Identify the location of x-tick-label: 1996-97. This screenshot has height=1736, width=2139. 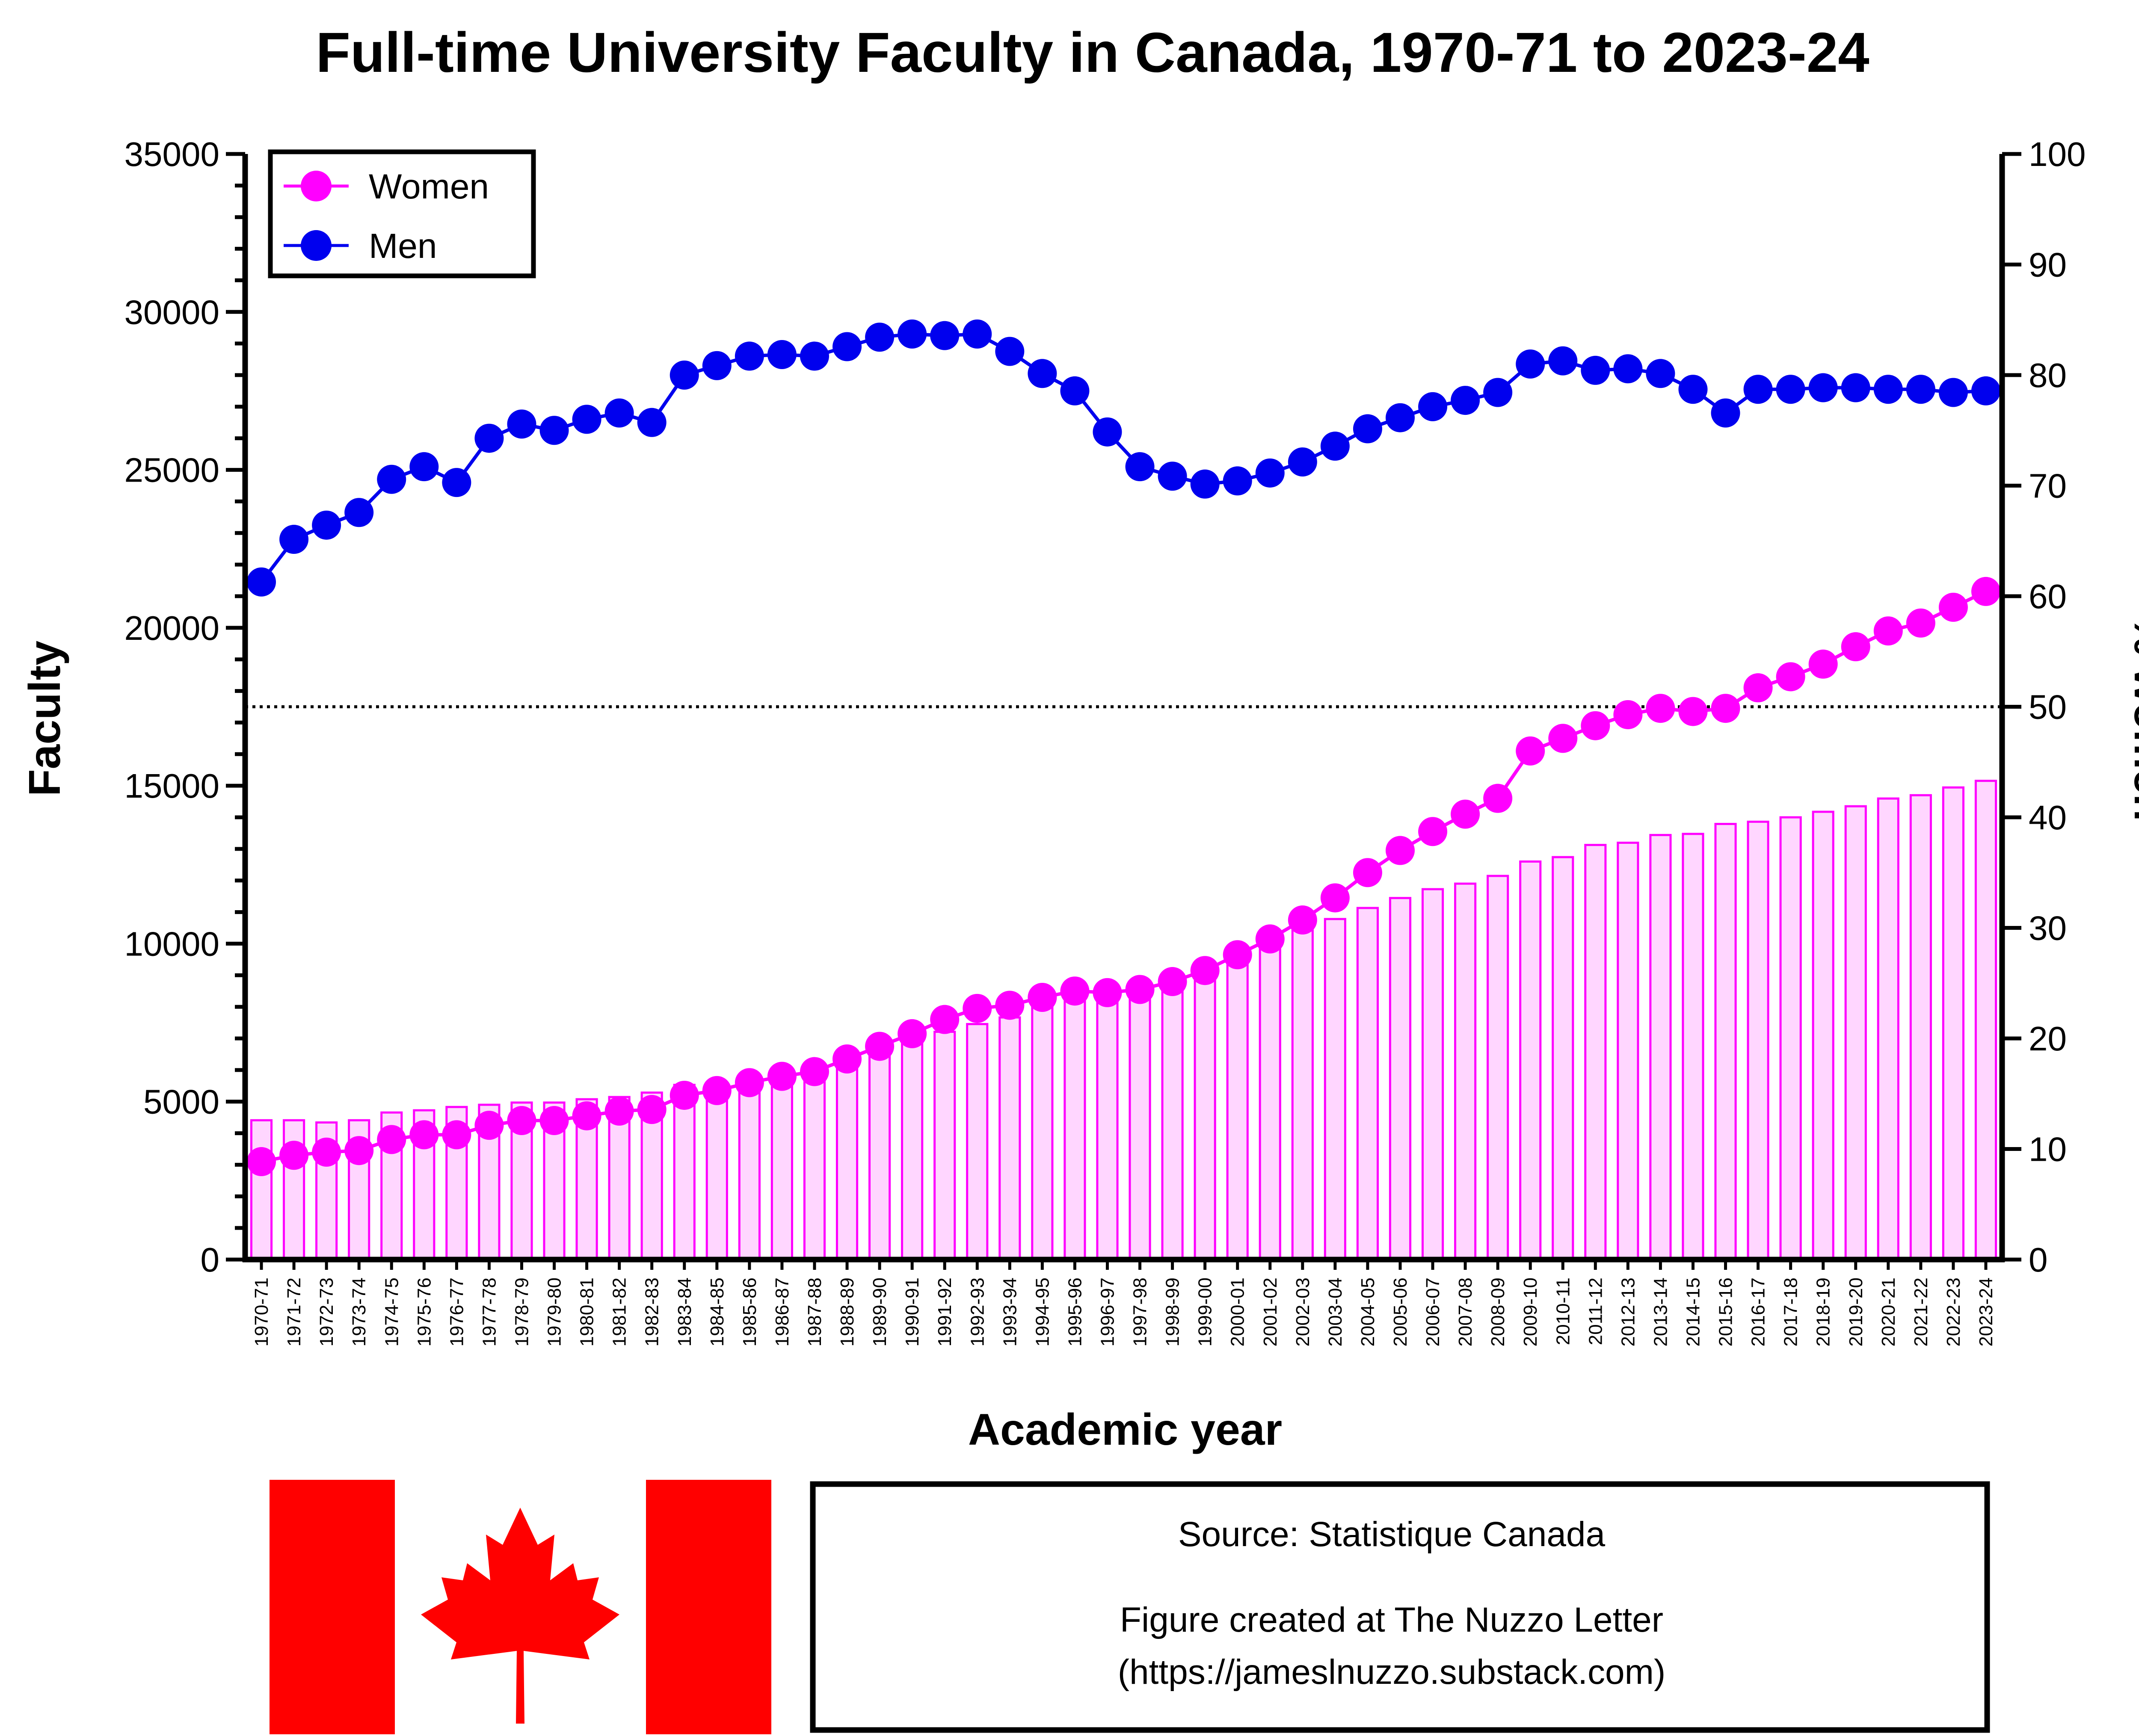
(1108, 1312).